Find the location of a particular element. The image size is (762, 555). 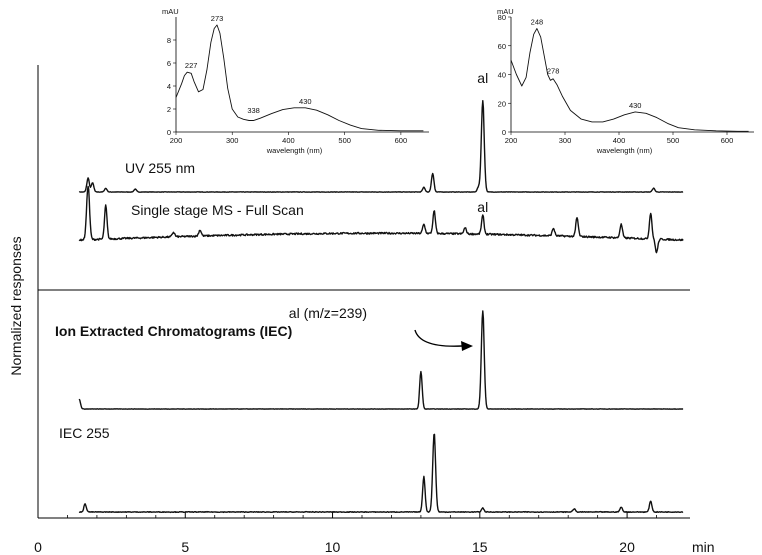

inset-peak-label: 273 is located at coordinates (217, 18).